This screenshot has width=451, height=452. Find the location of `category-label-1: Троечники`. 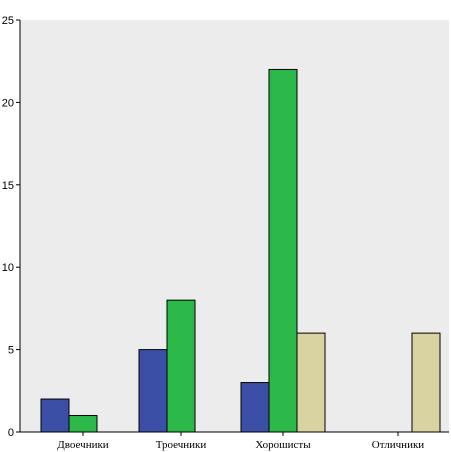

category-label-1: Троечники is located at coordinates (181, 445).